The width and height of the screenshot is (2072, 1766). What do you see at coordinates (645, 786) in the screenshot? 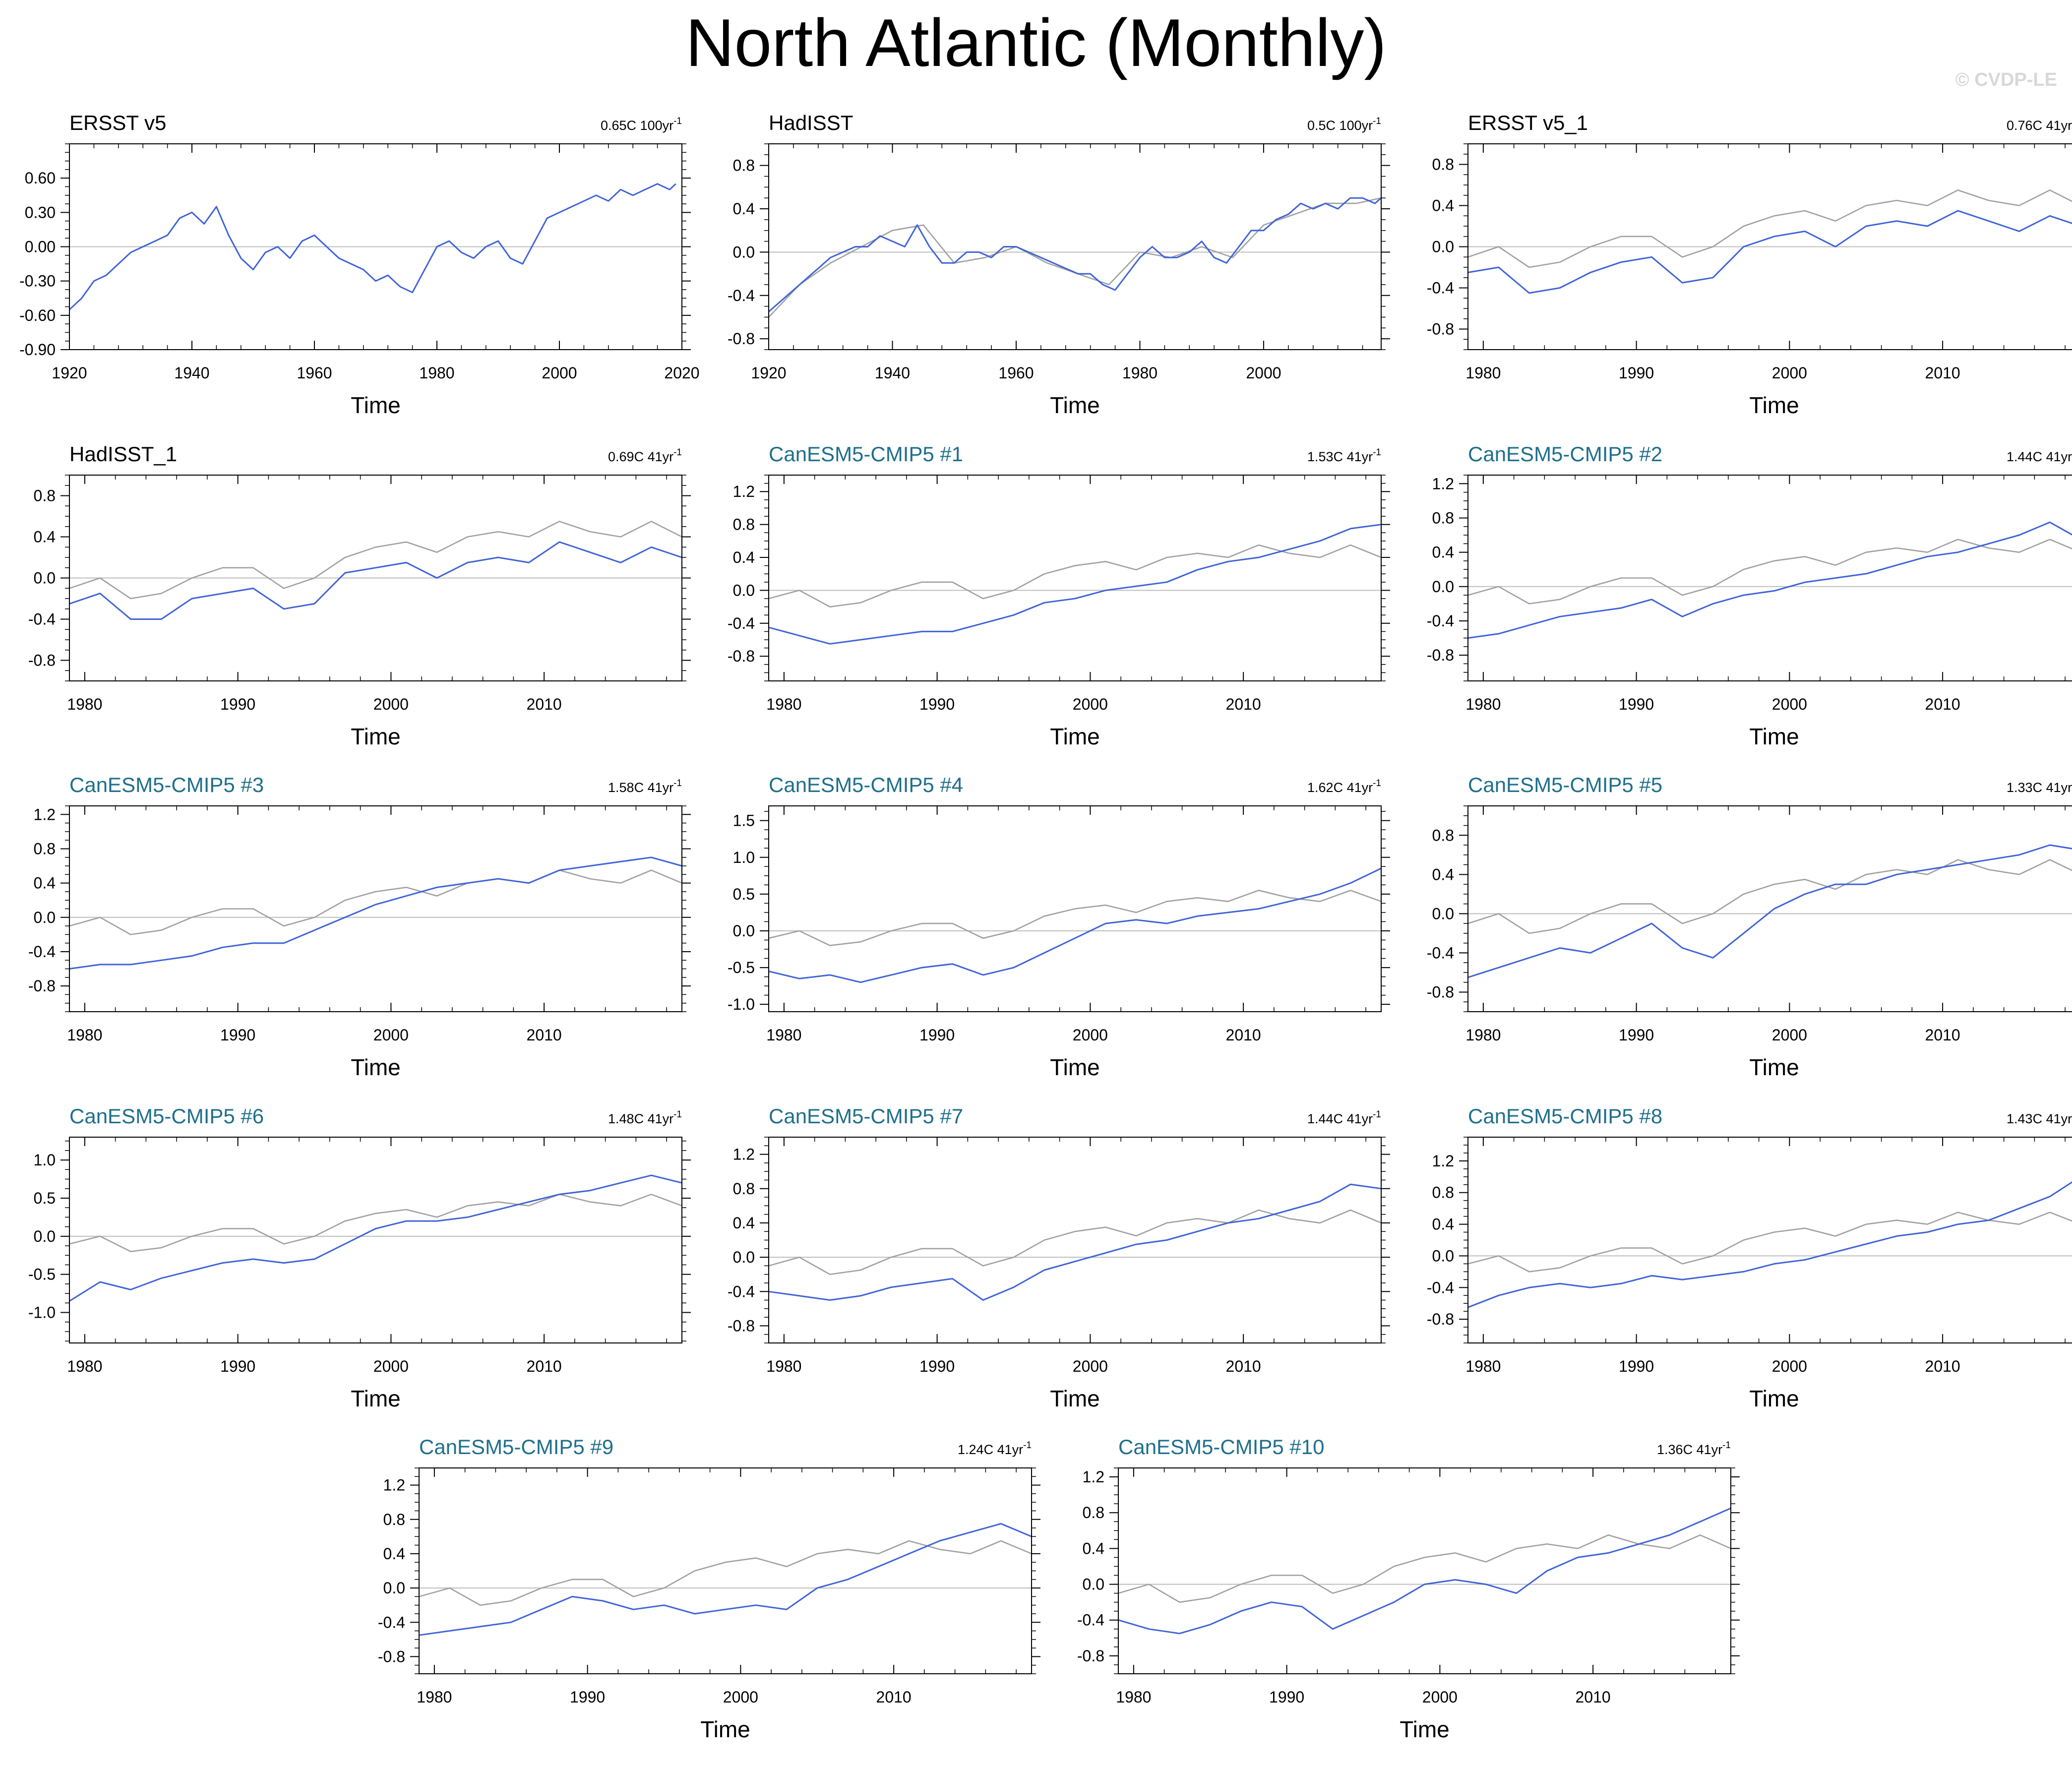
I see `trend-label: 1.58C 41yr-1` at bounding box center [645, 786].